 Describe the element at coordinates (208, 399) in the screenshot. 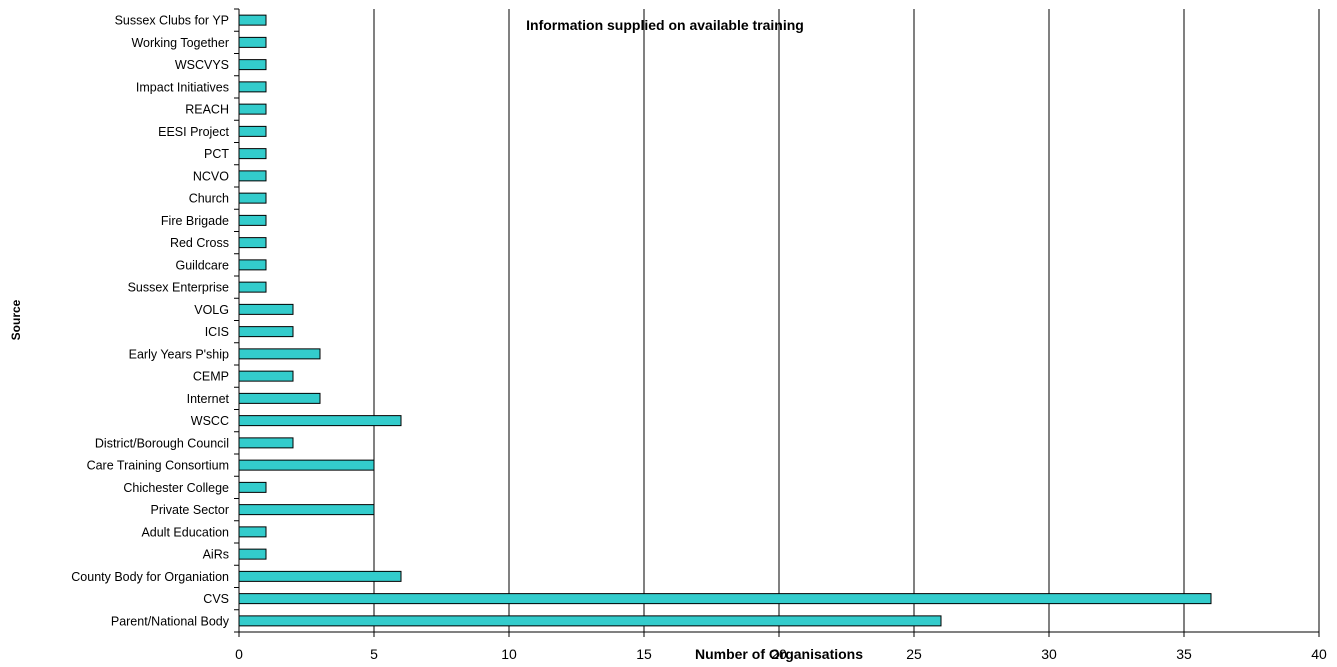

I see `category-label-11: Internet` at that location.